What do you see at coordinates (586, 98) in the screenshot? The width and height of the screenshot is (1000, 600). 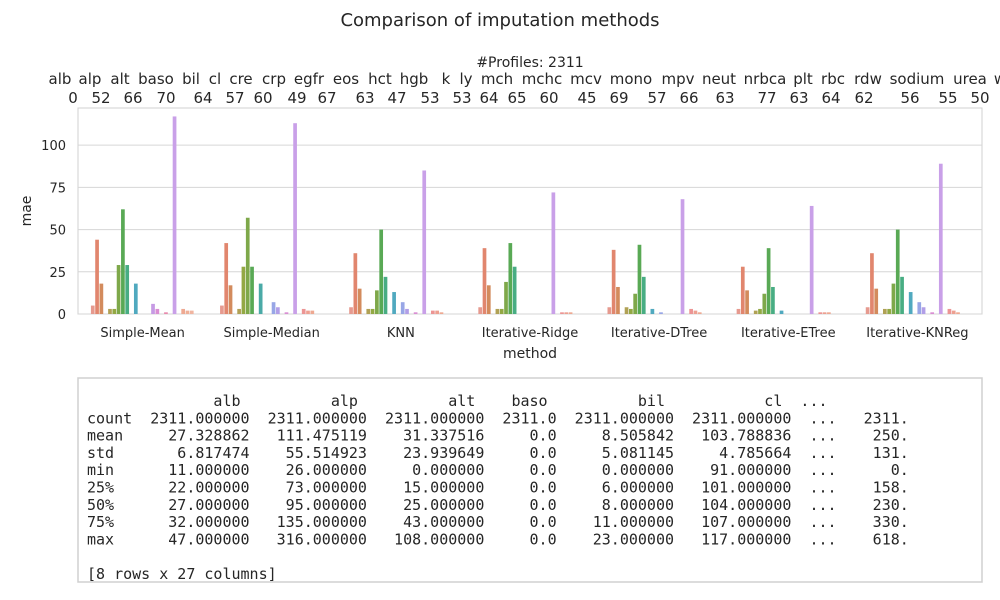 I see `feature-count-label: 45` at bounding box center [586, 98].